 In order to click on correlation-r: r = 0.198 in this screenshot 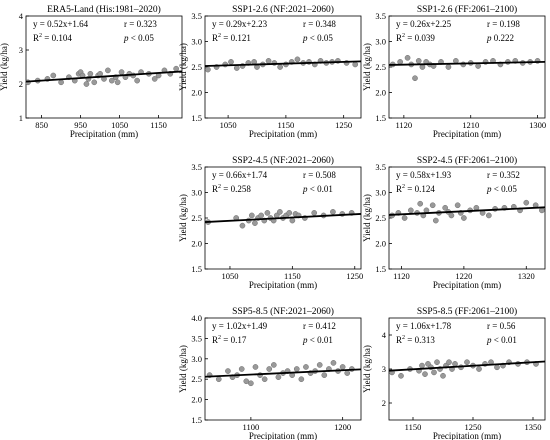, I will do `click(503, 24)`.